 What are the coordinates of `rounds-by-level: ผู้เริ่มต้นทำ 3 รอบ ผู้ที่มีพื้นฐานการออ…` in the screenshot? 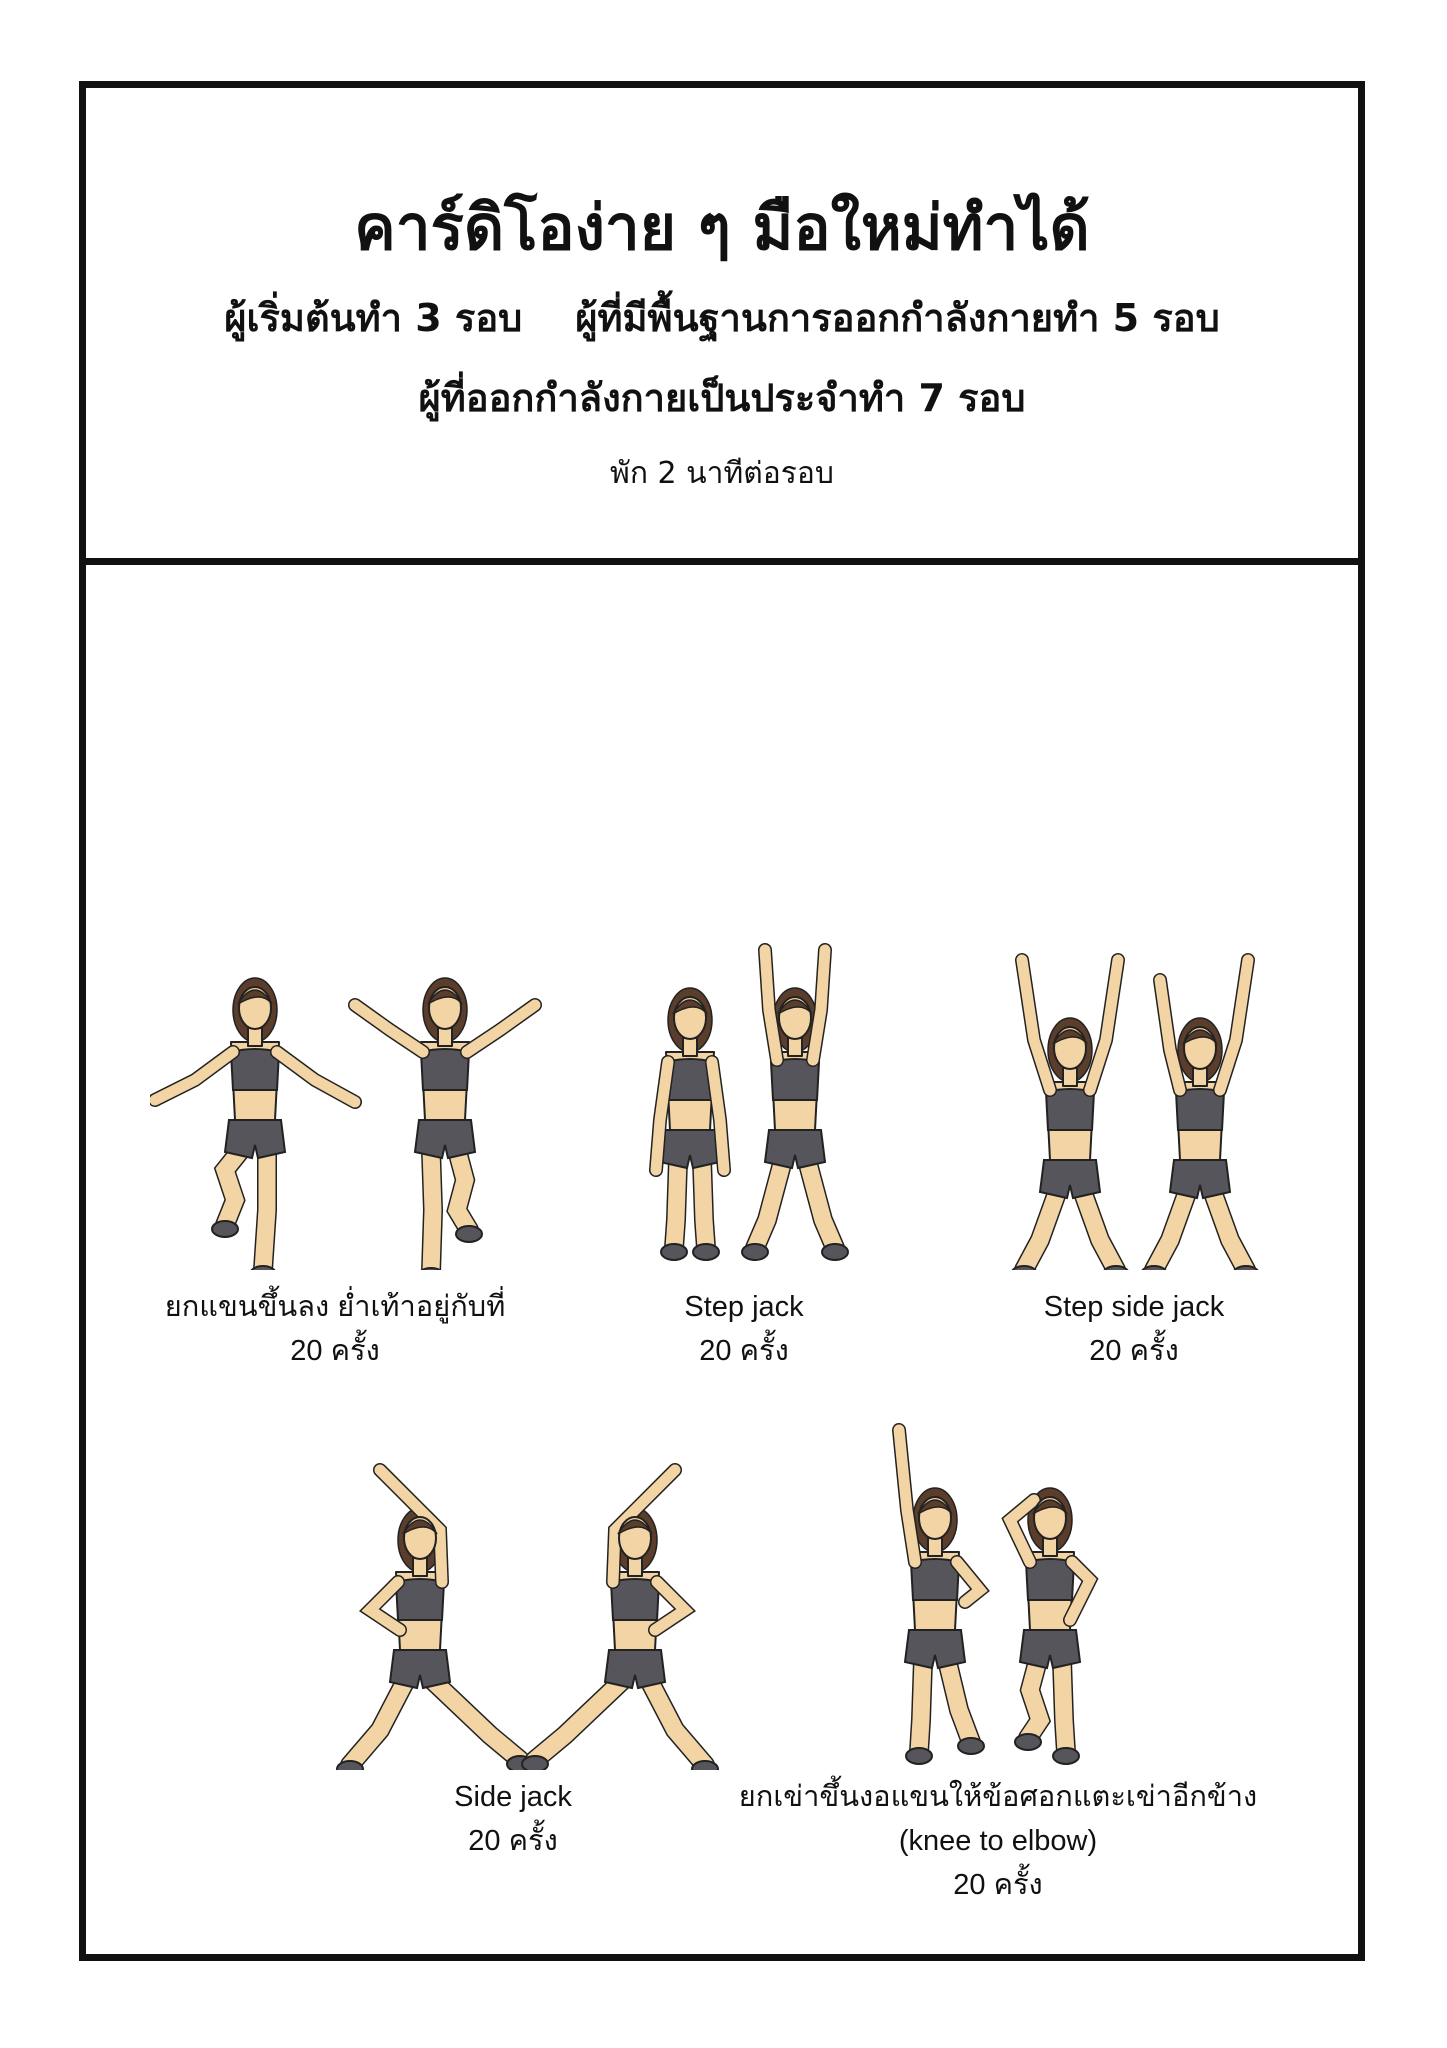 It's located at (722, 318).